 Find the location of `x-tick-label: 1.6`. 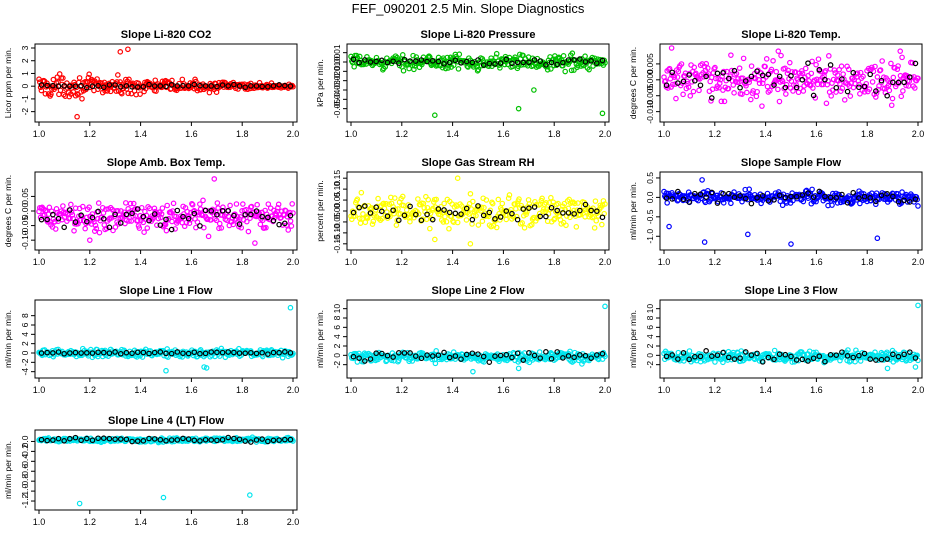

x-tick-label: 1.6 is located at coordinates (503, 262).